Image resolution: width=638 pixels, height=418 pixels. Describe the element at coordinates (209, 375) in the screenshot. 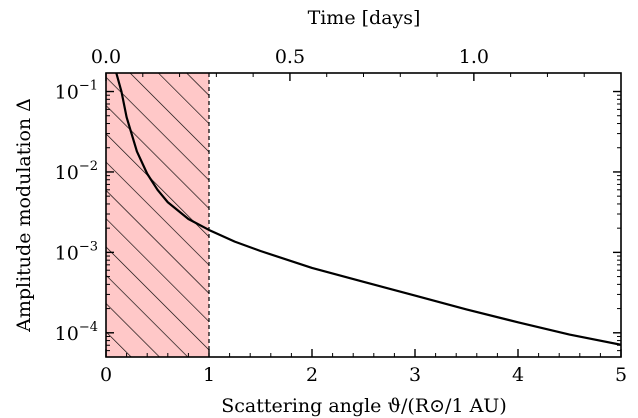

I see `x-tick-label-1: 1` at that location.